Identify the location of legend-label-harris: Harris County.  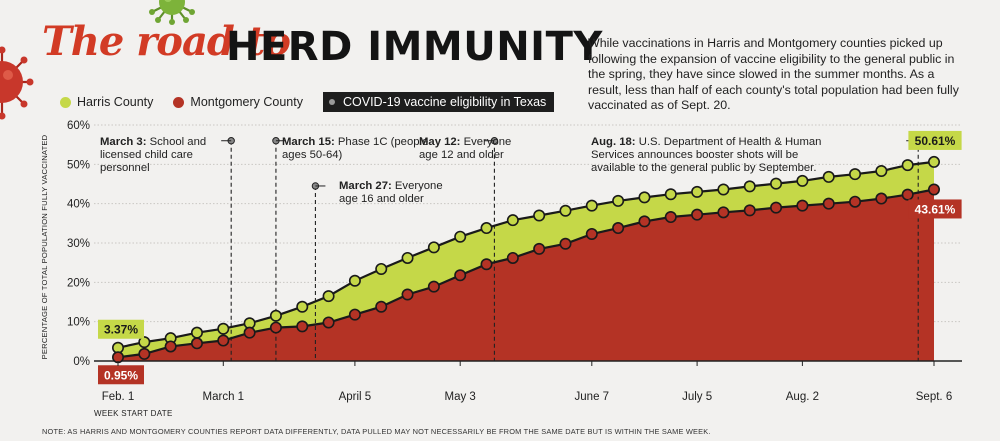
(115, 102).